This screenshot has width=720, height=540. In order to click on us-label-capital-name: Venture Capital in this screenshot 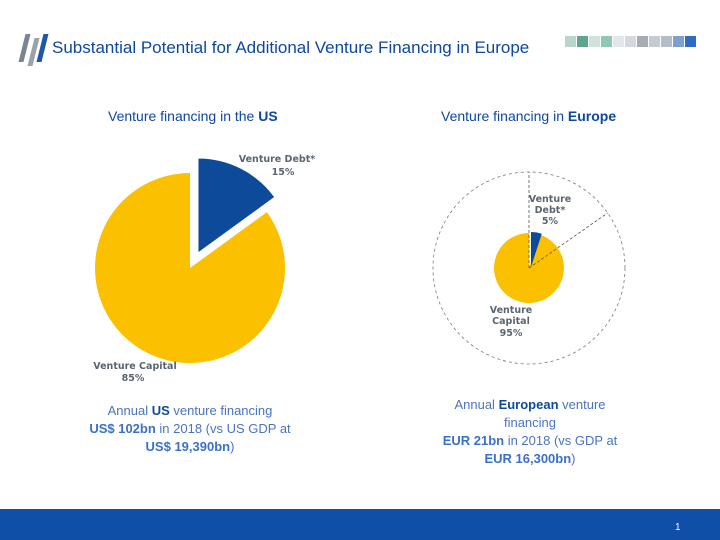, I will do `click(134, 366)`.